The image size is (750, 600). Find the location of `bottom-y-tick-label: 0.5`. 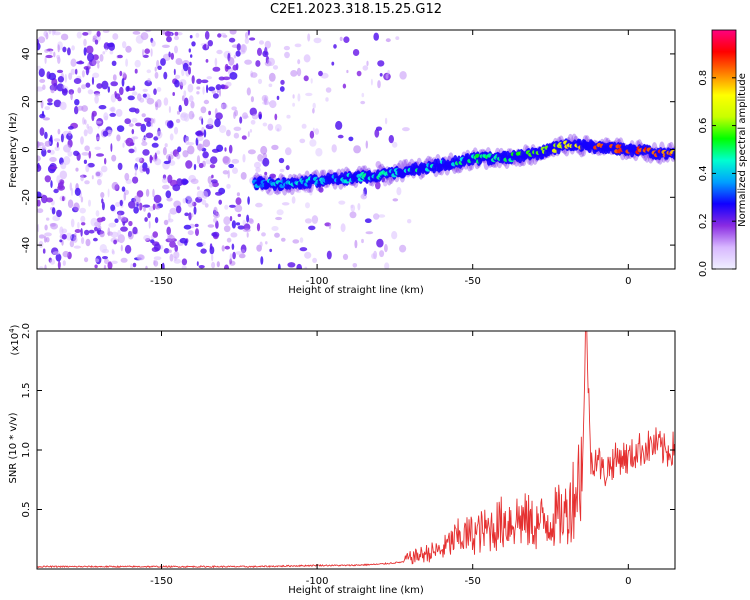

bottom-y-tick-label: 0.5 is located at coordinates (26, 510).